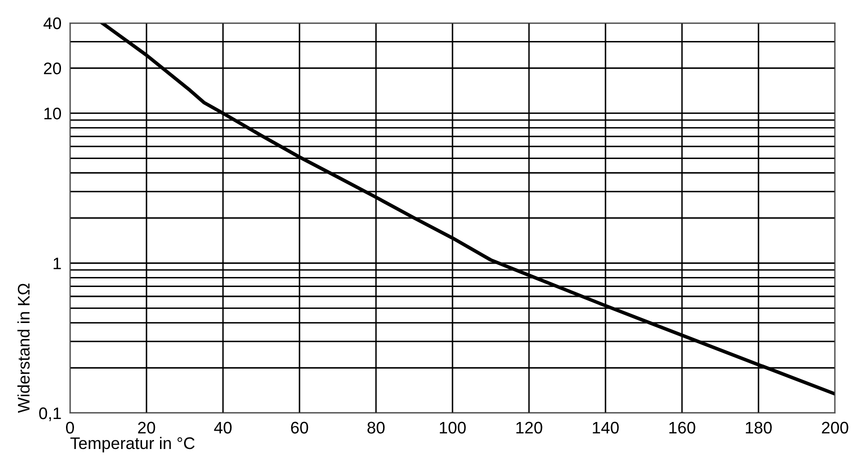 This screenshot has width=855, height=464. What do you see at coordinates (529, 428) in the screenshot?
I see `x-tick-label: 120` at bounding box center [529, 428].